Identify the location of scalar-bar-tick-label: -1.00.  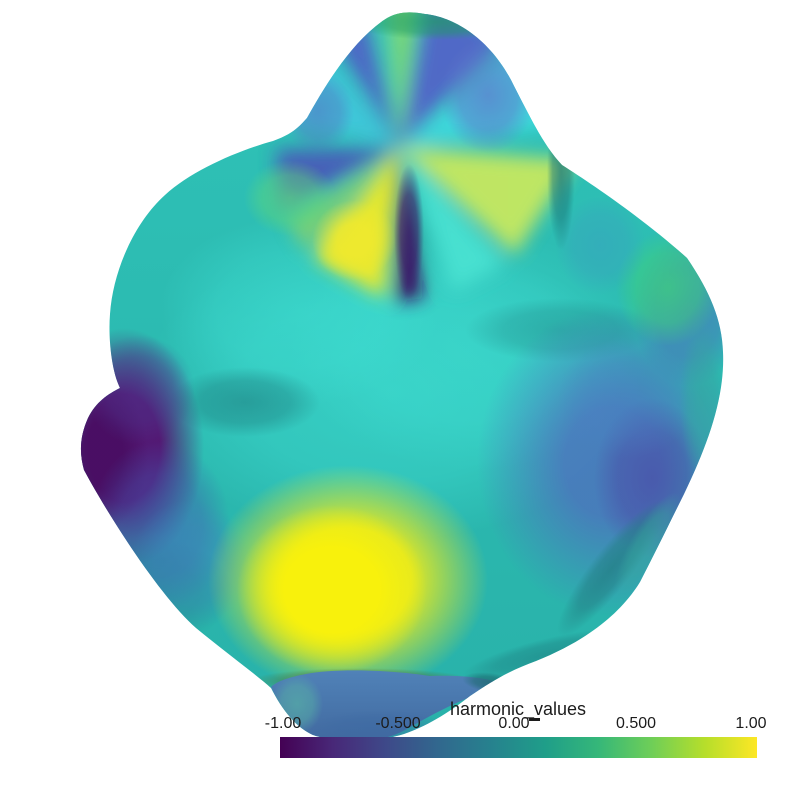
(283, 723).